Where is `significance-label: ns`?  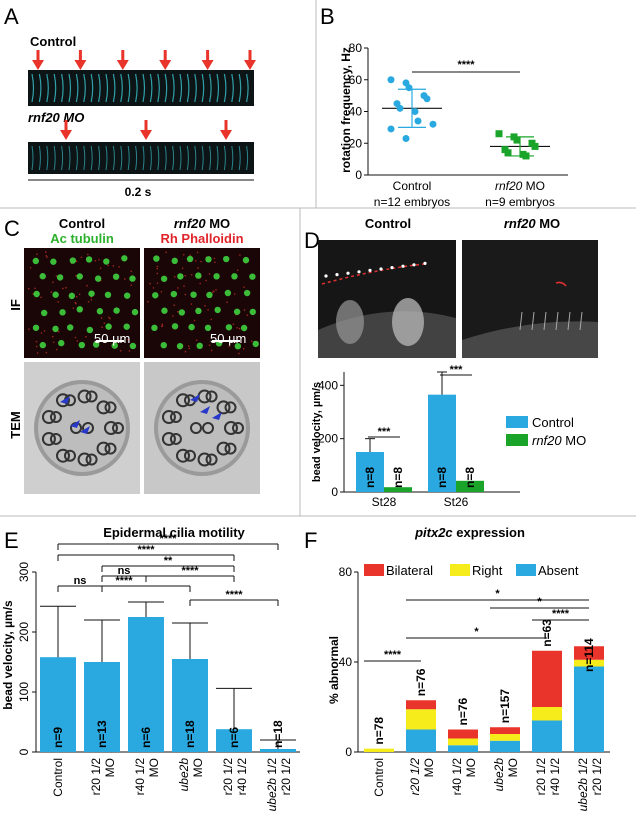 significance-label: ns is located at coordinates (124, 571).